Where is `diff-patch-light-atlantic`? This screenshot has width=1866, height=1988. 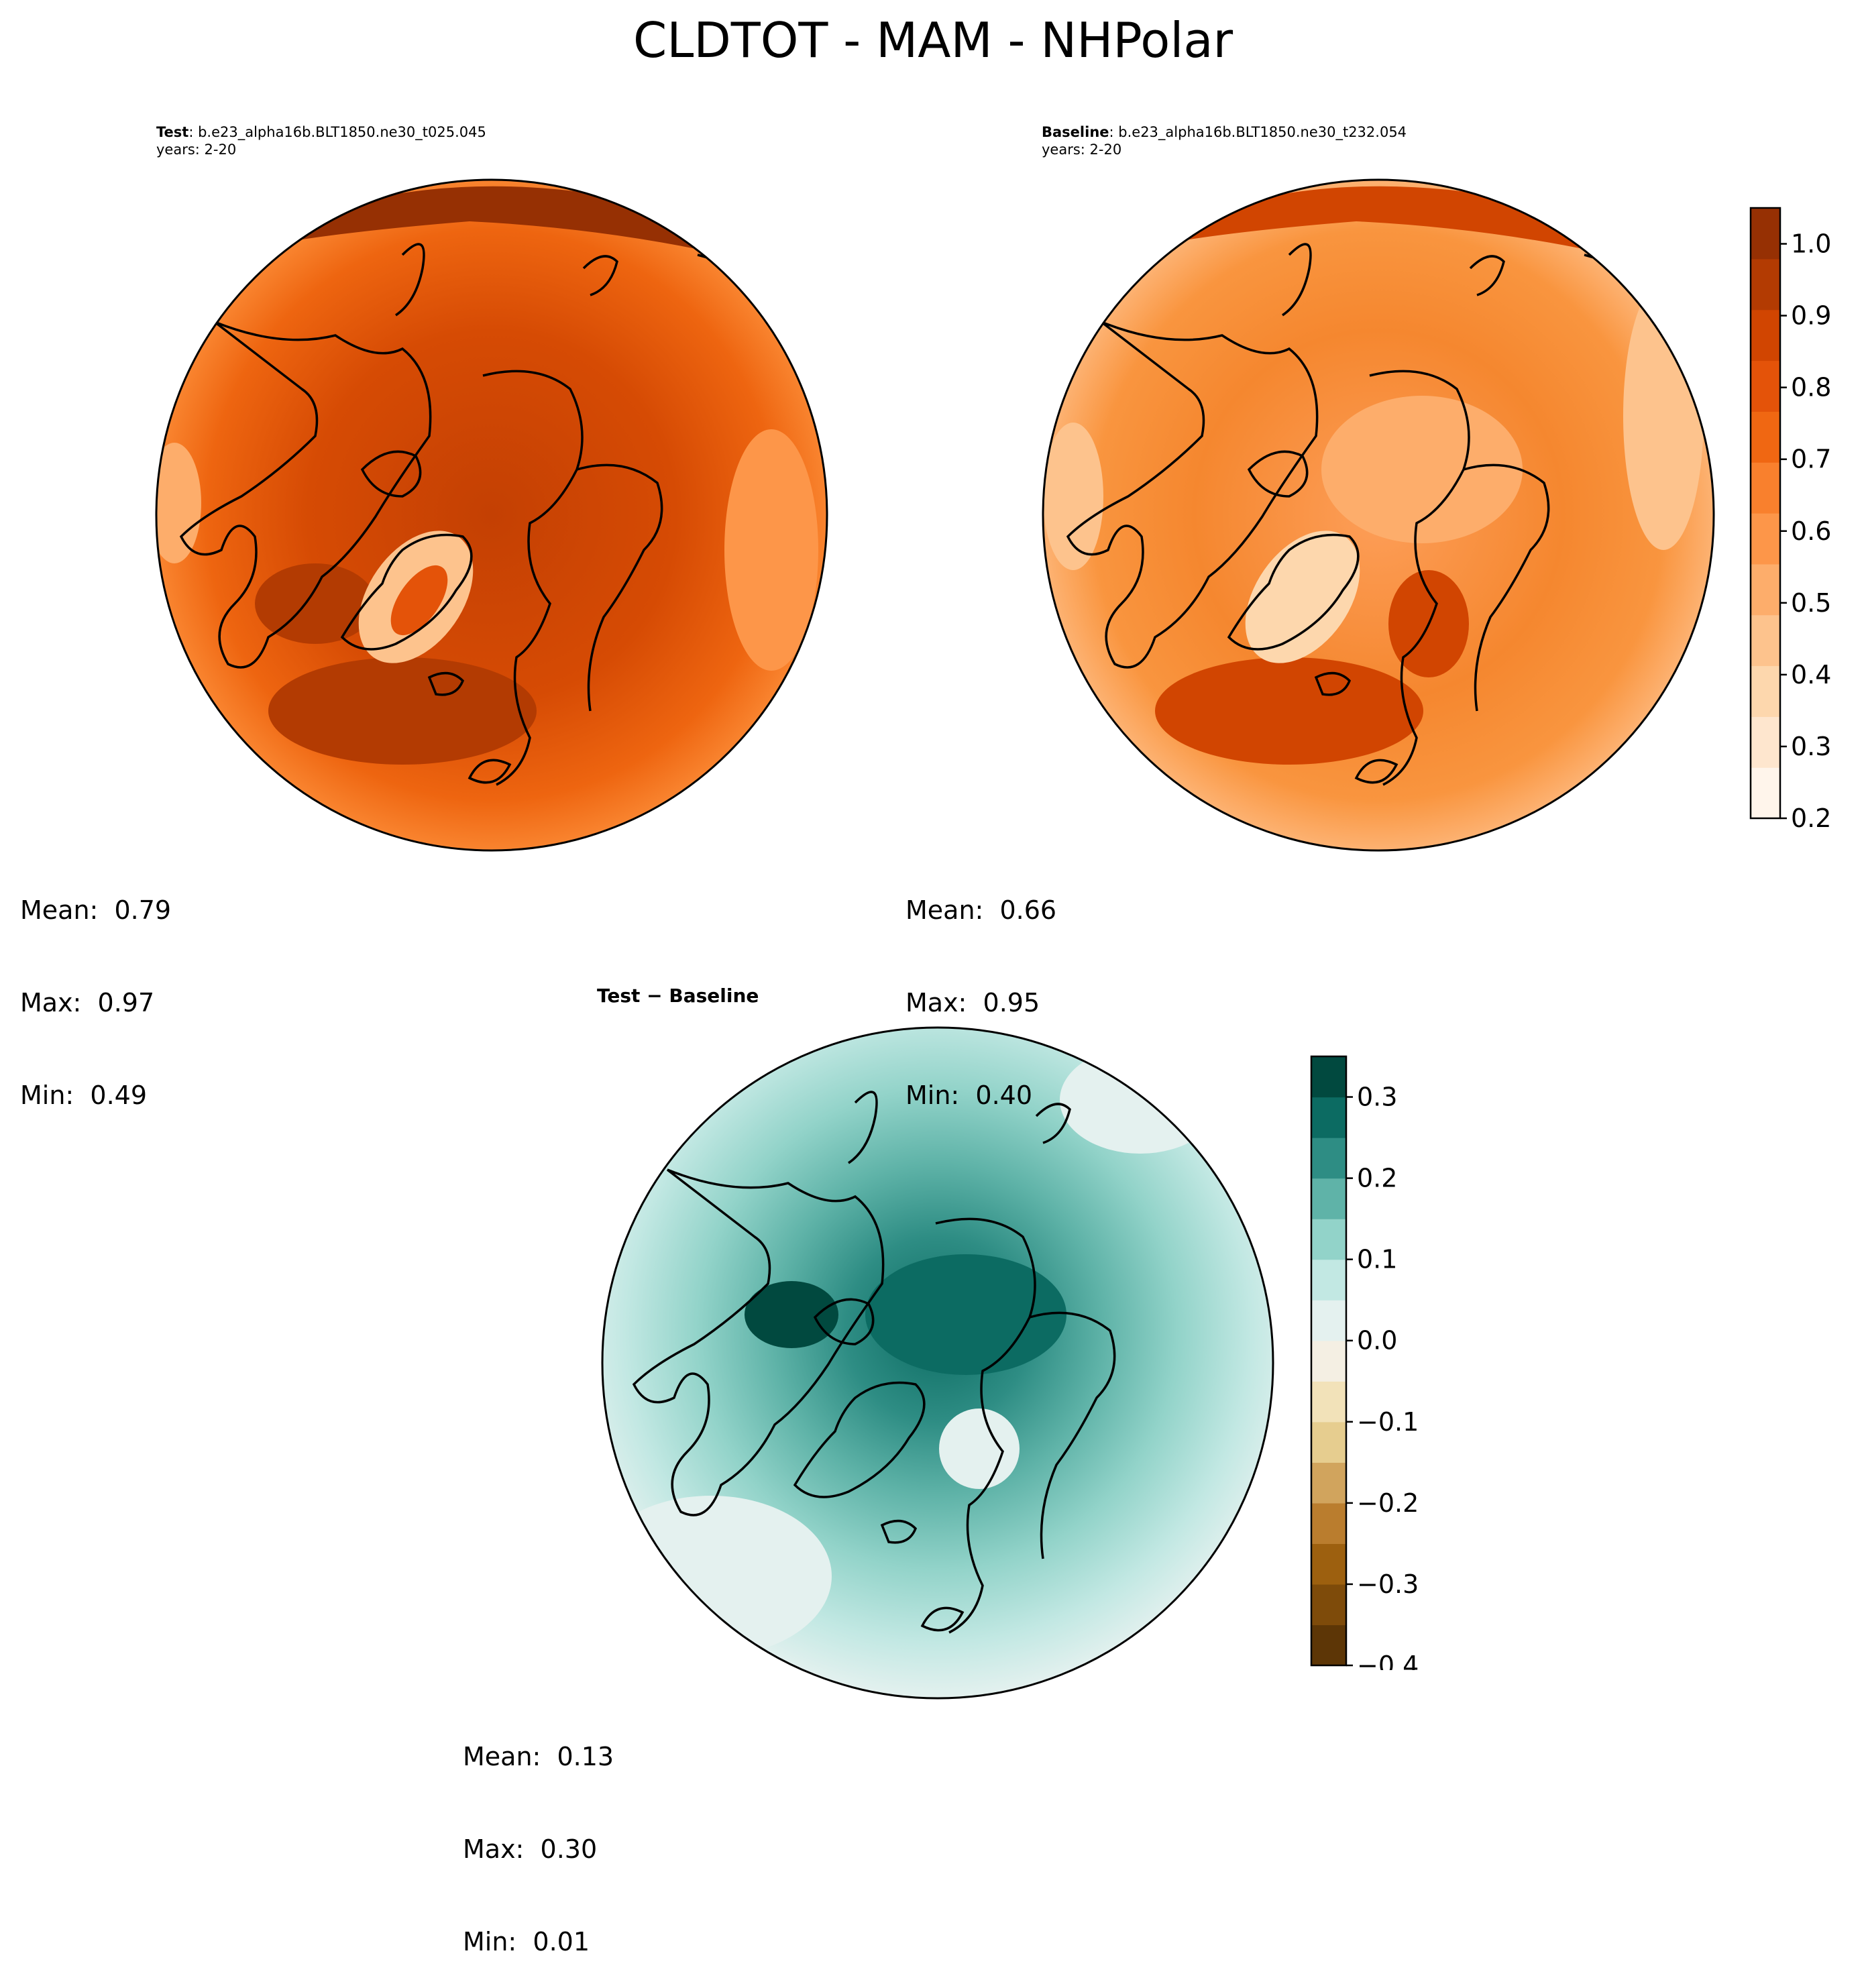 diff-patch-light-atlantic is located at coordinates (717, 1577).